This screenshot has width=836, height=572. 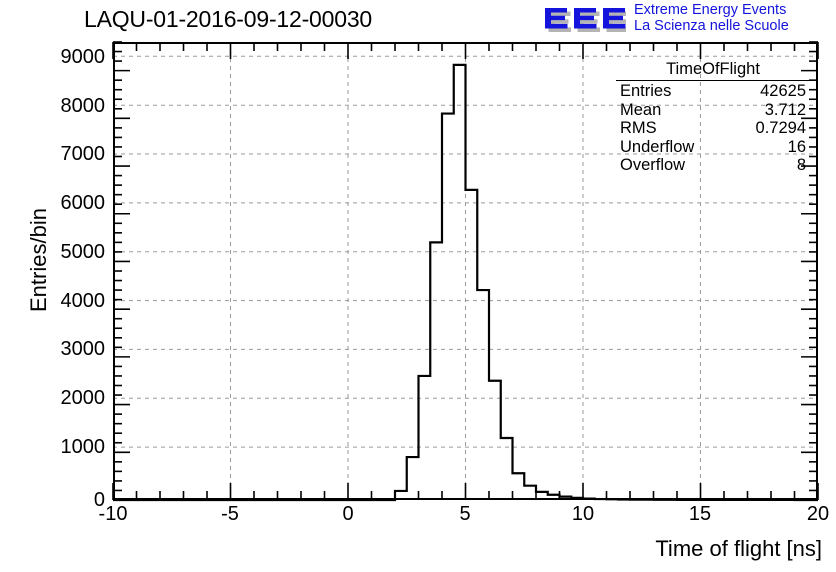 What do you see at coordinates (641, 109) in the screenshot?
I see `stats-key: Mean` at bounding box center [641, 109].